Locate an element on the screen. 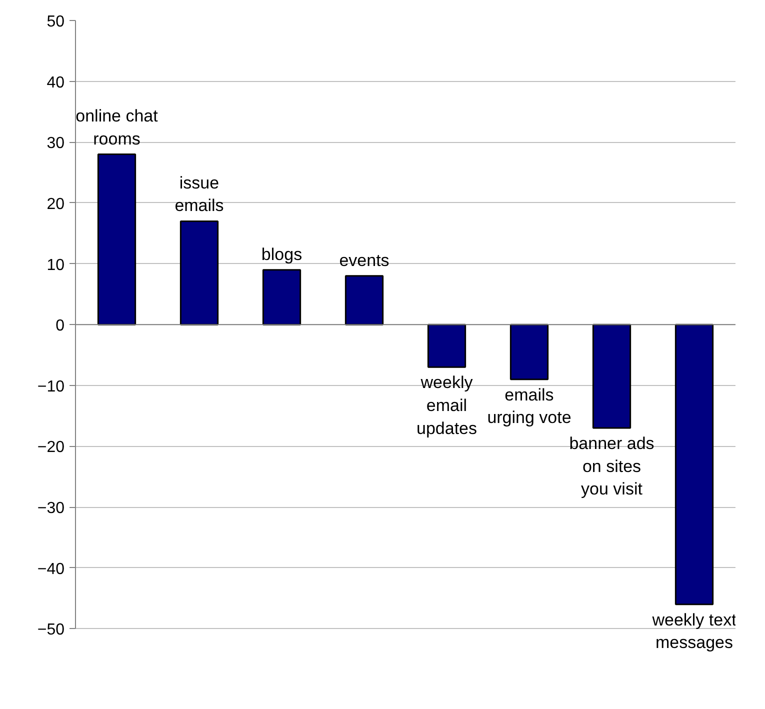 This screenshot has width=765, height=709. x-tick-label: banner ads on sites you visit is located at coordinates (611, 466).